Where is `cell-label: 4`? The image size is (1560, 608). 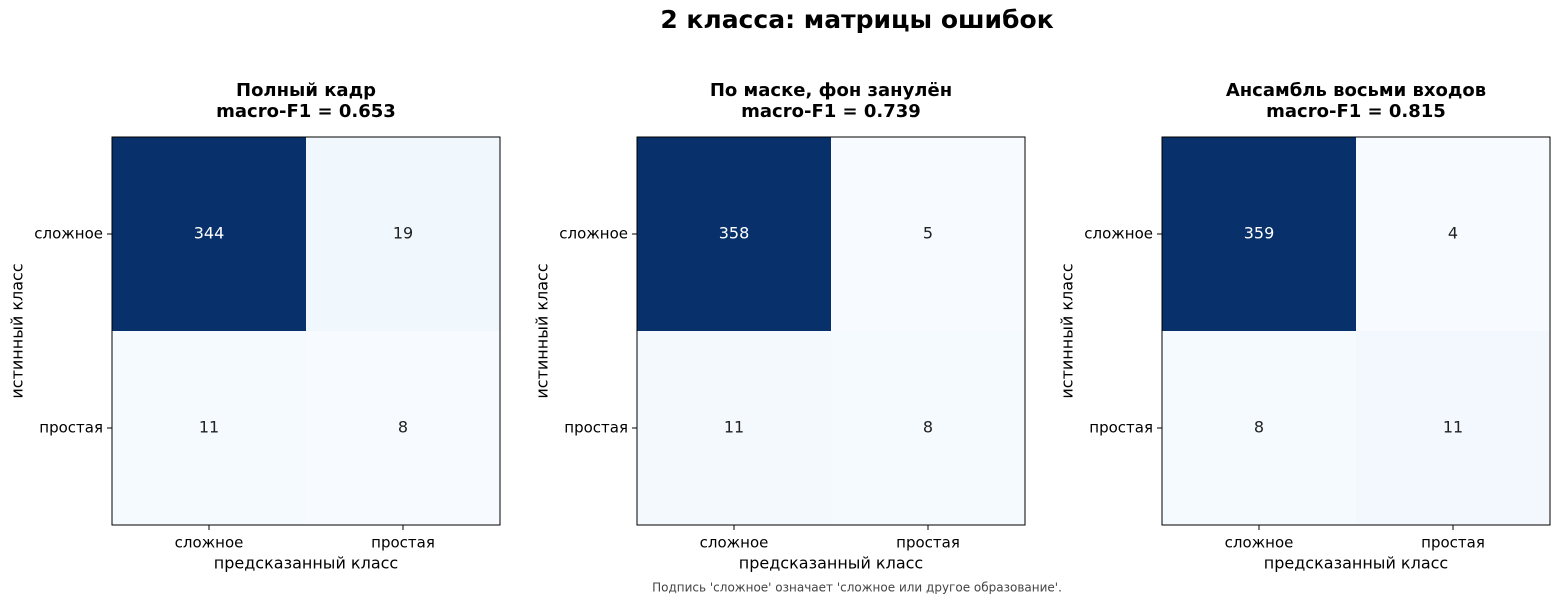
cell-label: 4 is located at coordinates (1453, 233).